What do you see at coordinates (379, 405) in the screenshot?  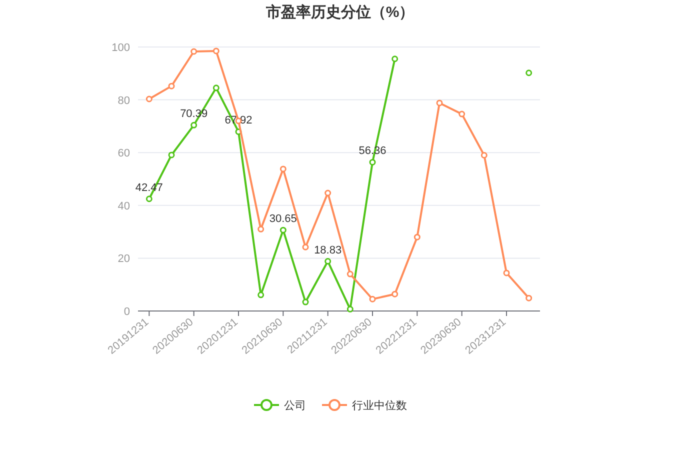 I see `legend-label: 行业中位数` at bounding box center [379, 405].